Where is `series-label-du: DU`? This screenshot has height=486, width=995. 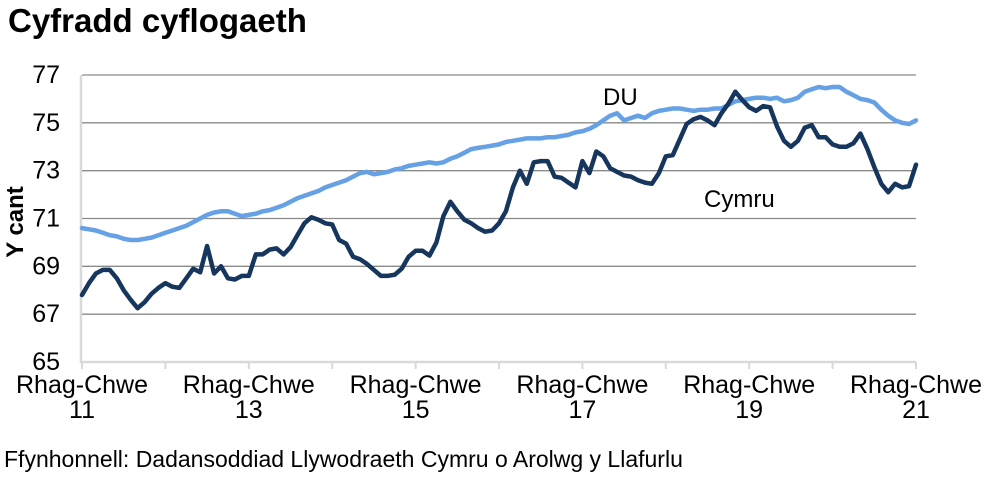 series-label-du: DU is located at coordinates (620, 97).